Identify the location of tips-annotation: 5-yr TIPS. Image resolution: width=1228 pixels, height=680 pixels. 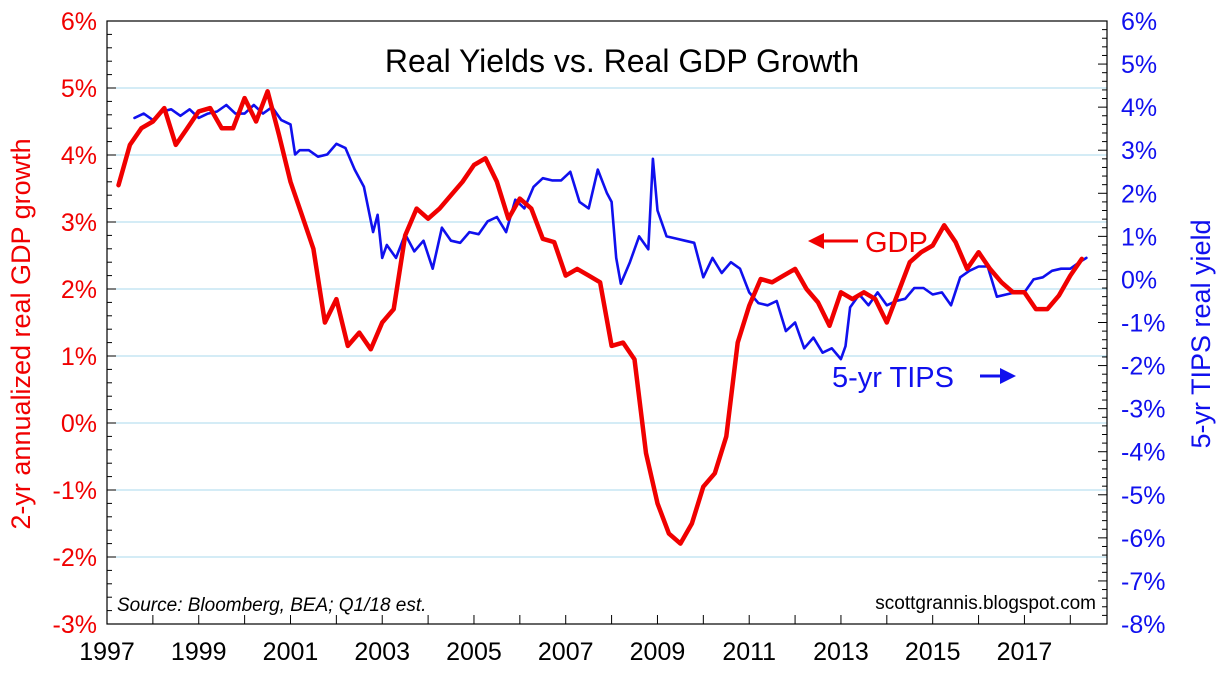
(924, 378).